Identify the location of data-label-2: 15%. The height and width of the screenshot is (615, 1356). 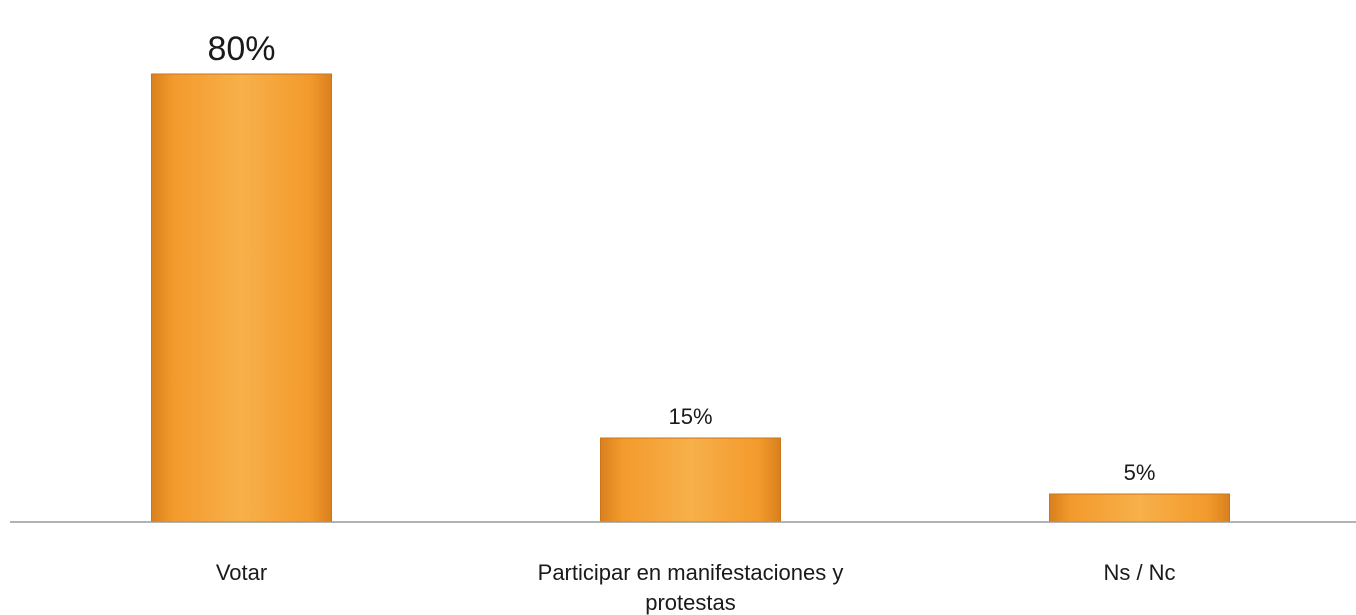
(690, 416).